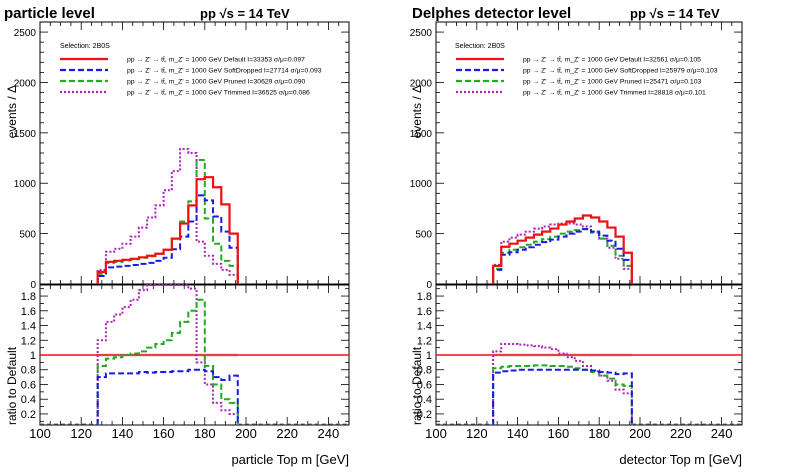 This screenshot has height=476, width=789. What do you see at coordinates (49, 13) in the screenshot?
I see `panel-title: particle level` at bounding box center [49, 13].